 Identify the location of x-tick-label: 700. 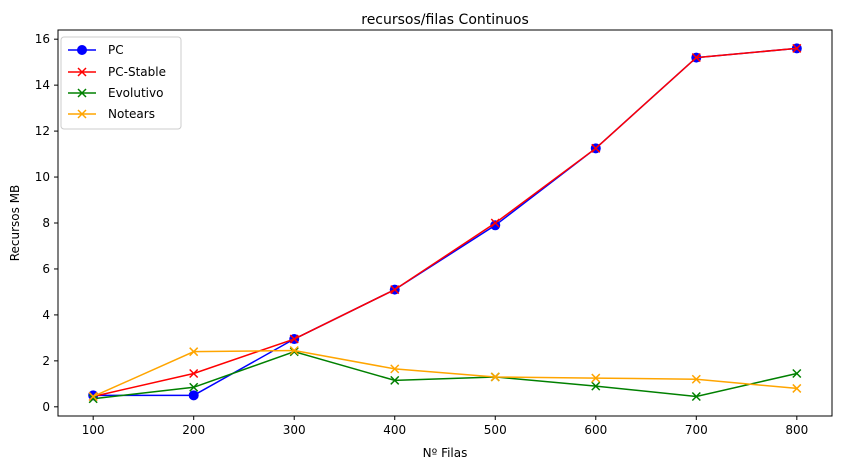
(696, 430).